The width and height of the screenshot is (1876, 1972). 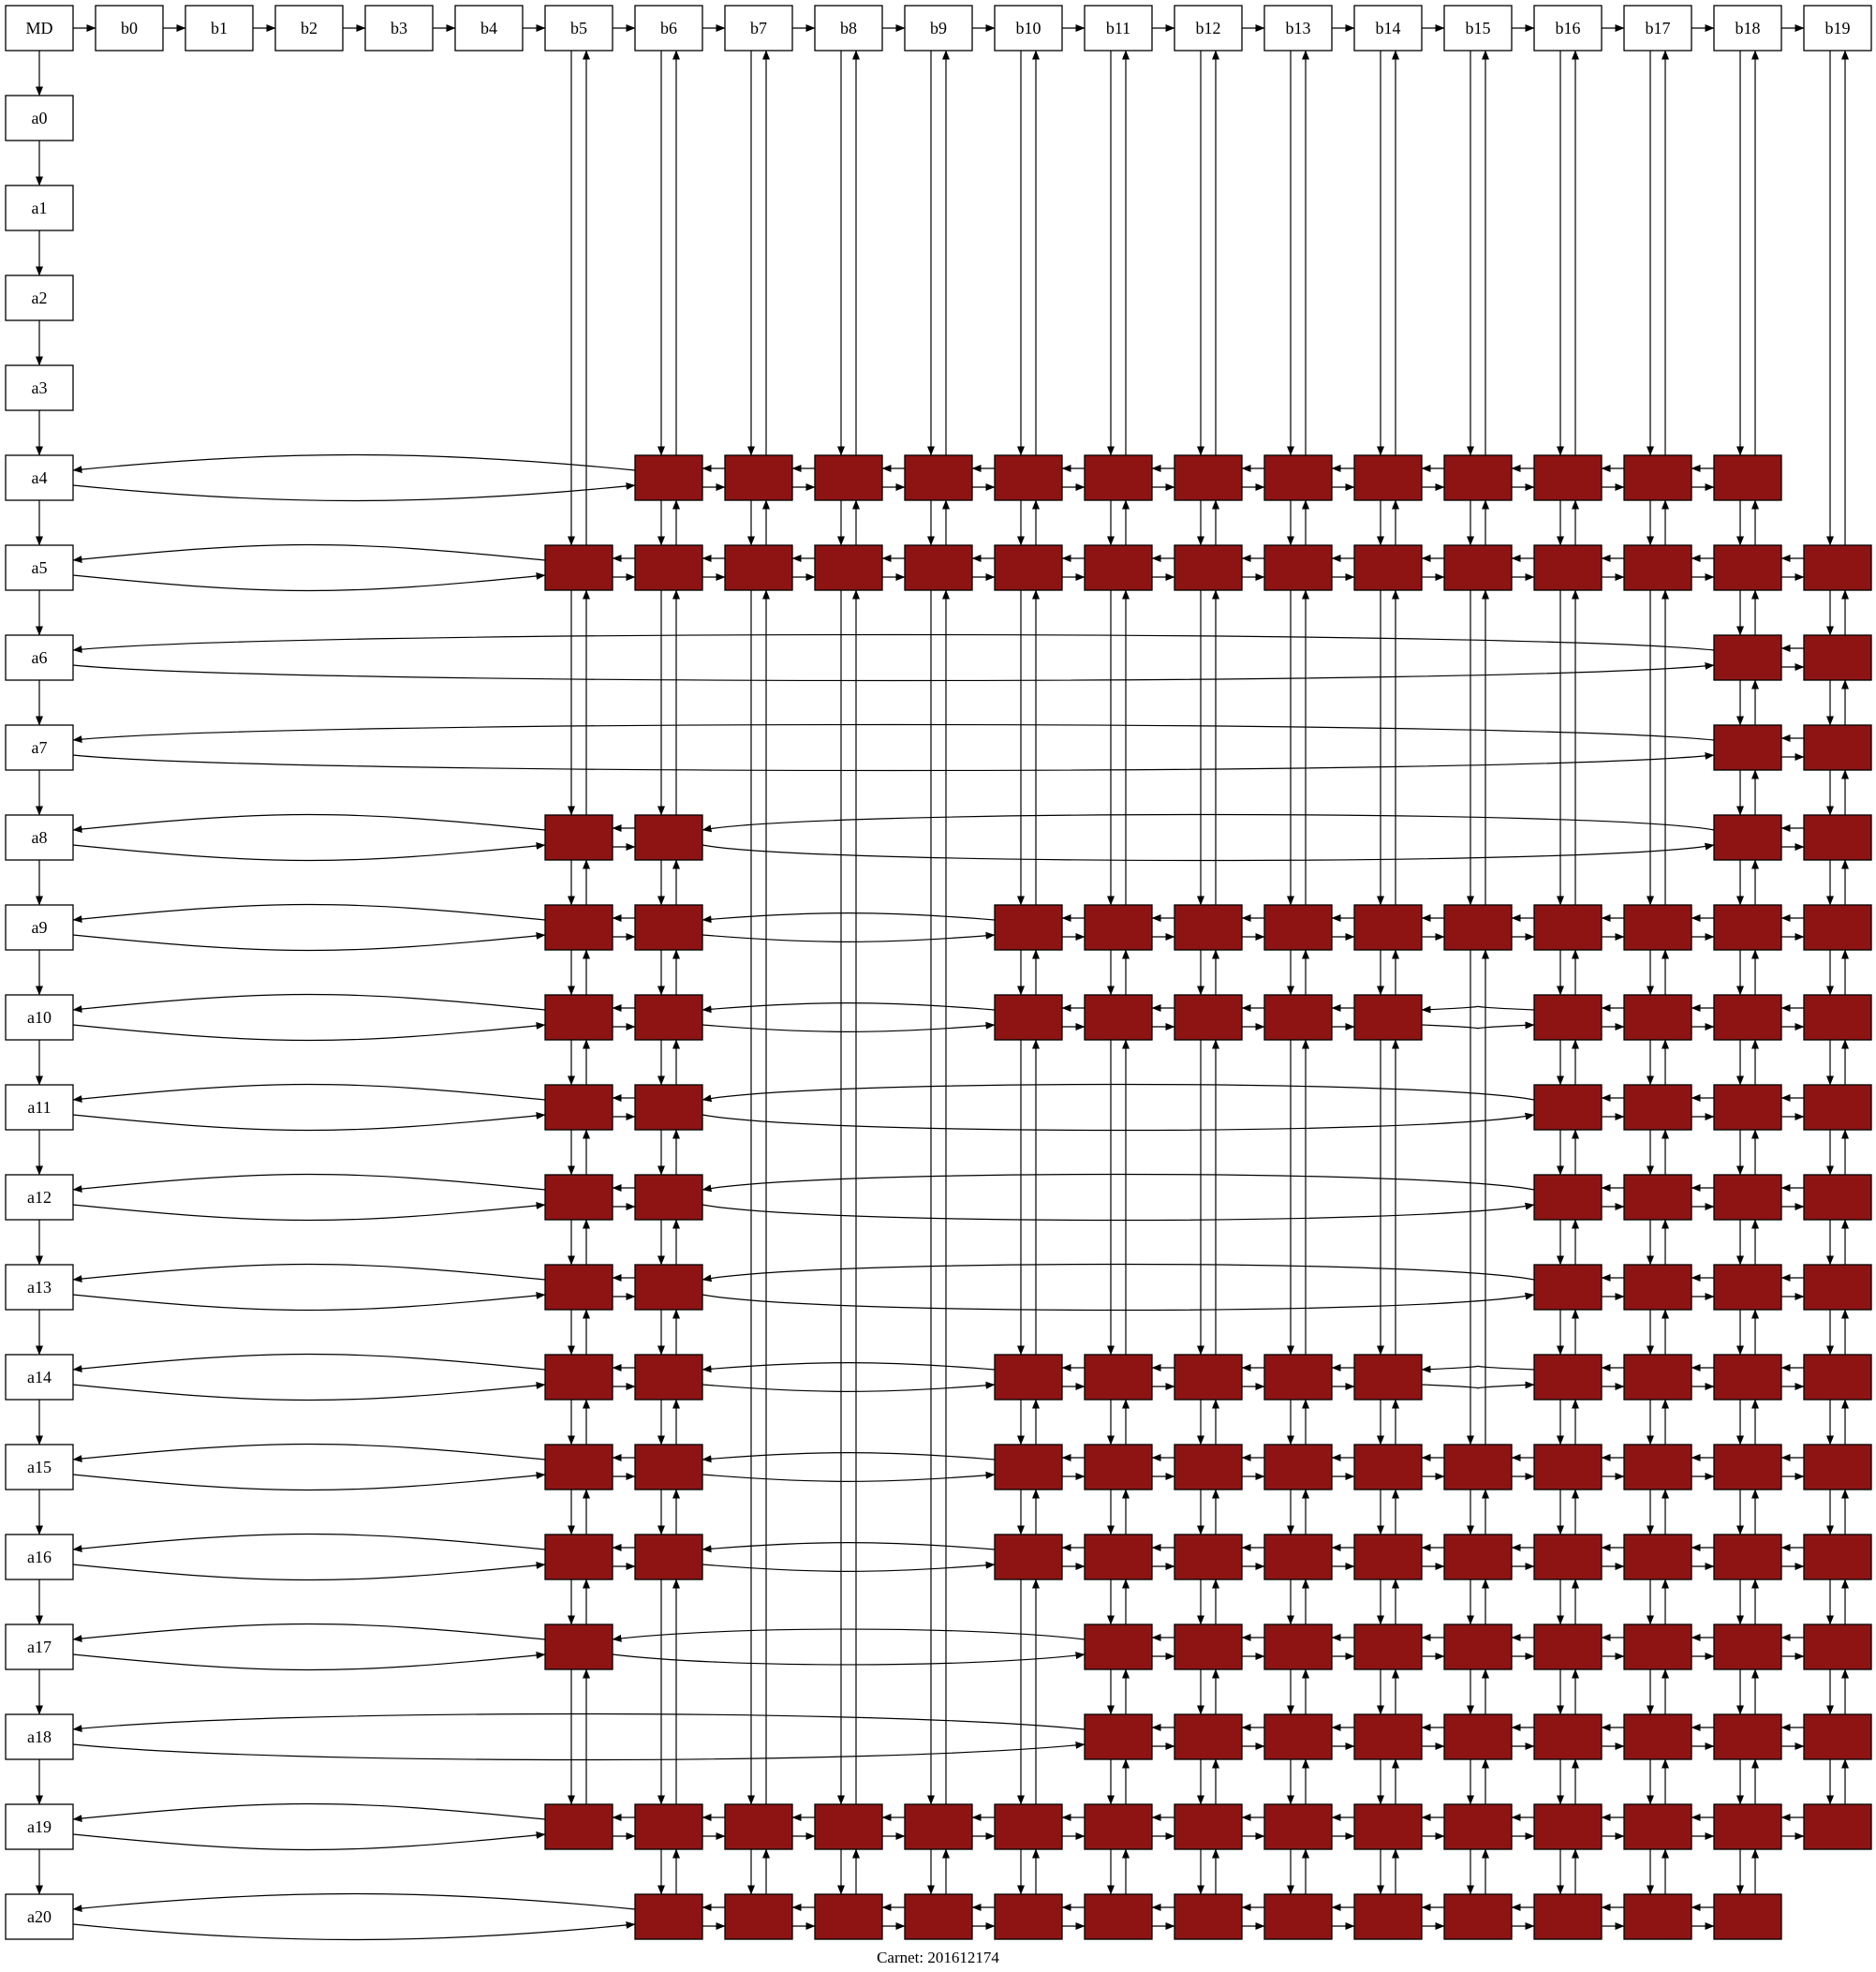 What do you see at coordinates (578, 1287) in the screenshot?
I see `cell-a13-b5` at bounding box center [578, 1287].